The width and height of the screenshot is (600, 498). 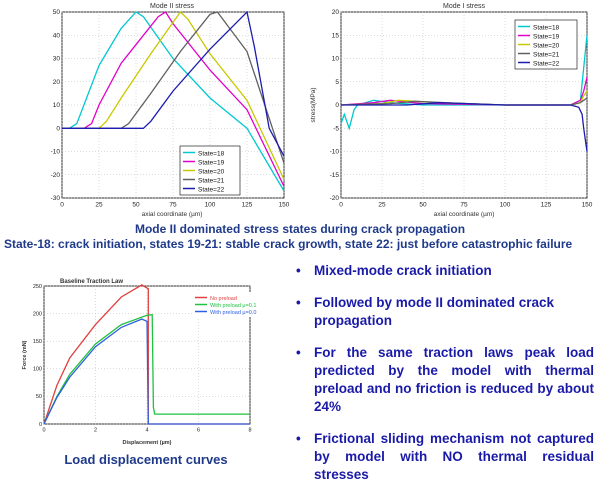 I want to click on chart-title: Baseline Traction Law, so click(x=91, y=282).